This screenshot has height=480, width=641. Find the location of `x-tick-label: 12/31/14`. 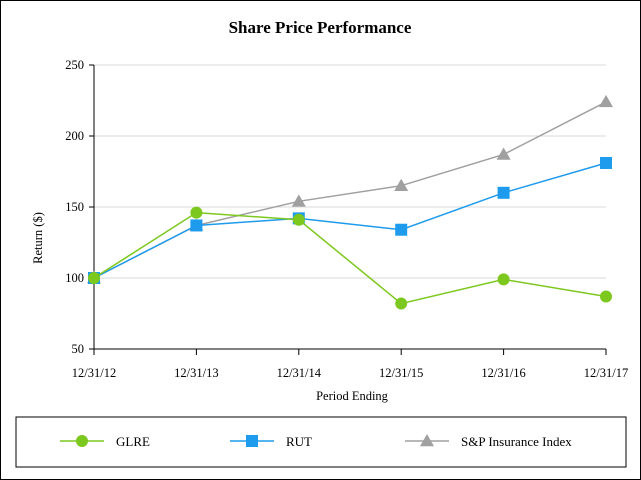

x-tick-label: 12/31/14 is located at coordinates (299, 373).